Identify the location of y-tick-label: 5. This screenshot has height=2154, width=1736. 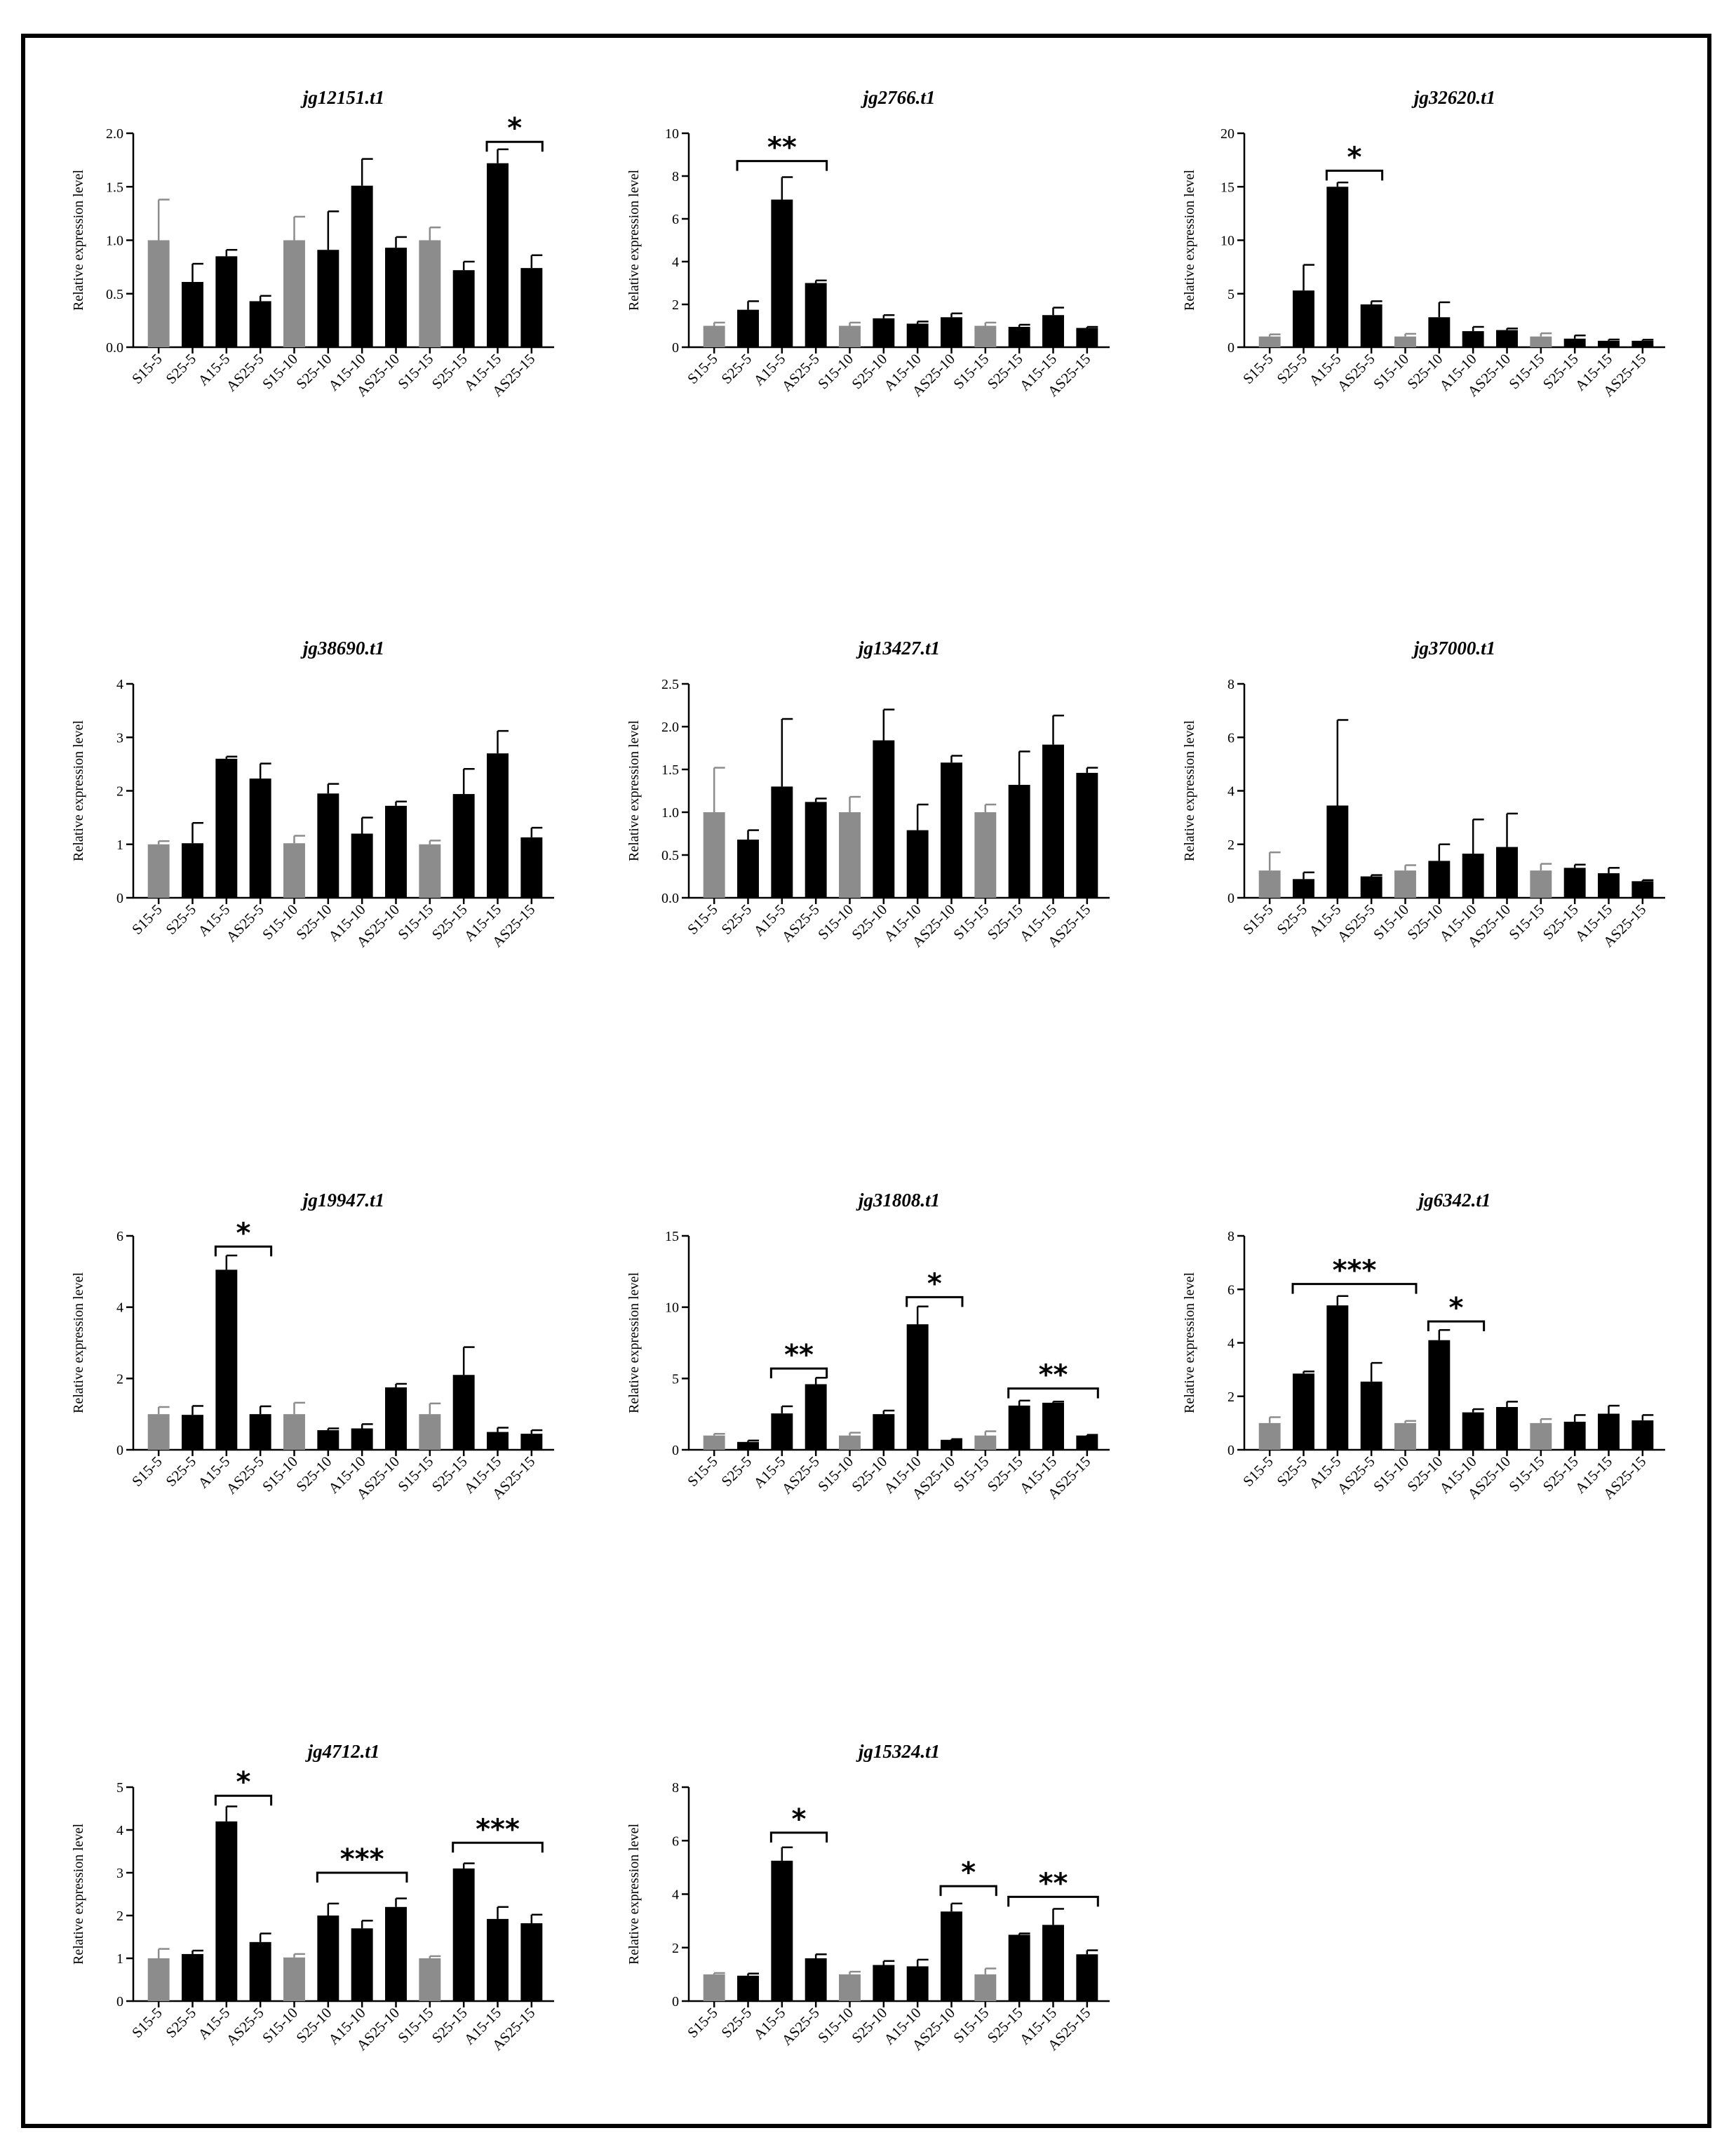
(119, 1788).